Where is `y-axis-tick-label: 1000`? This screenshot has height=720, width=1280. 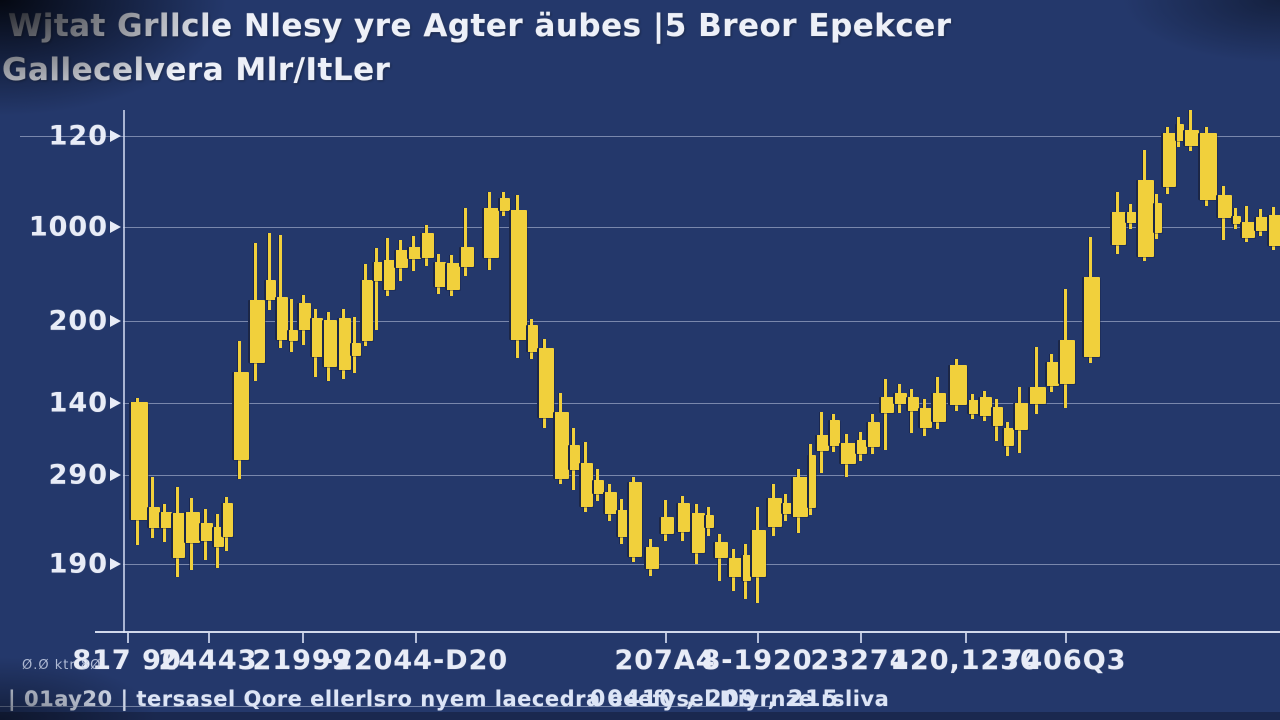 y-axis-tick-label: 1000 is located at coordinates (68, 227).